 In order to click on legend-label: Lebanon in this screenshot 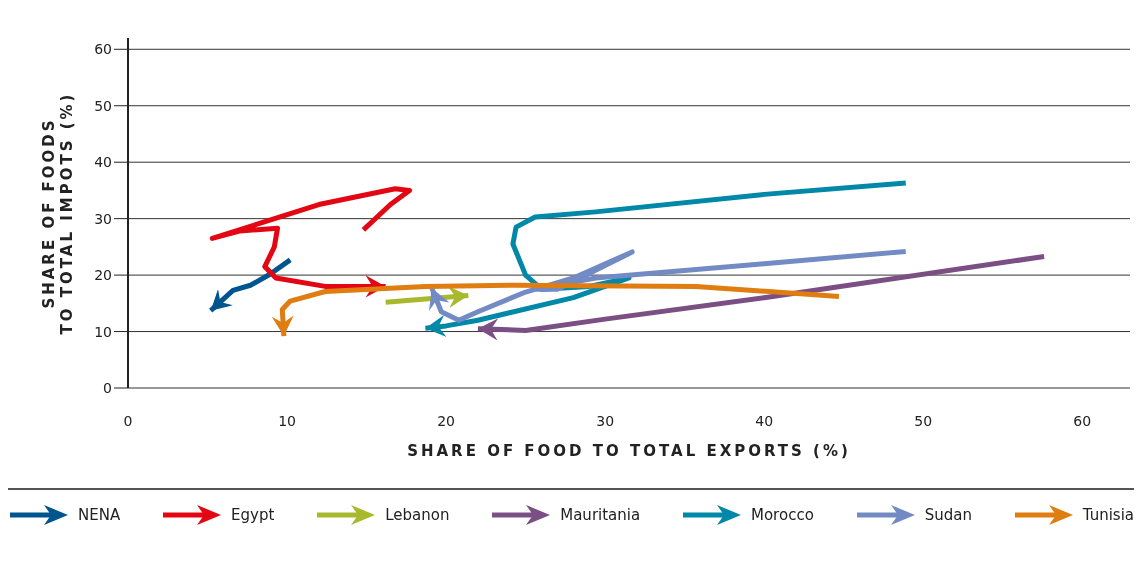, I will do `click(417, 515)`.